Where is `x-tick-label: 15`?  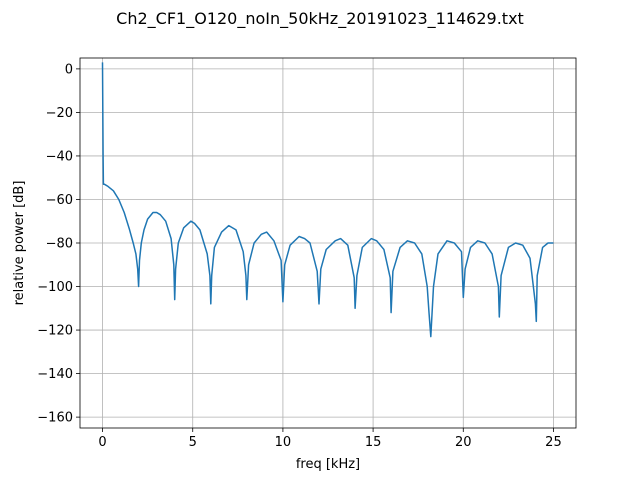
x-tick-label: 15 is located at coordinates (373, 442).